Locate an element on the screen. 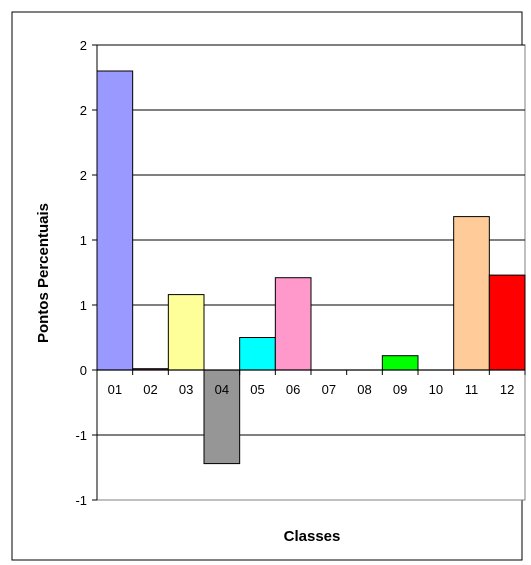  x-tick-label: 01 is located at coordinates (115, 389).